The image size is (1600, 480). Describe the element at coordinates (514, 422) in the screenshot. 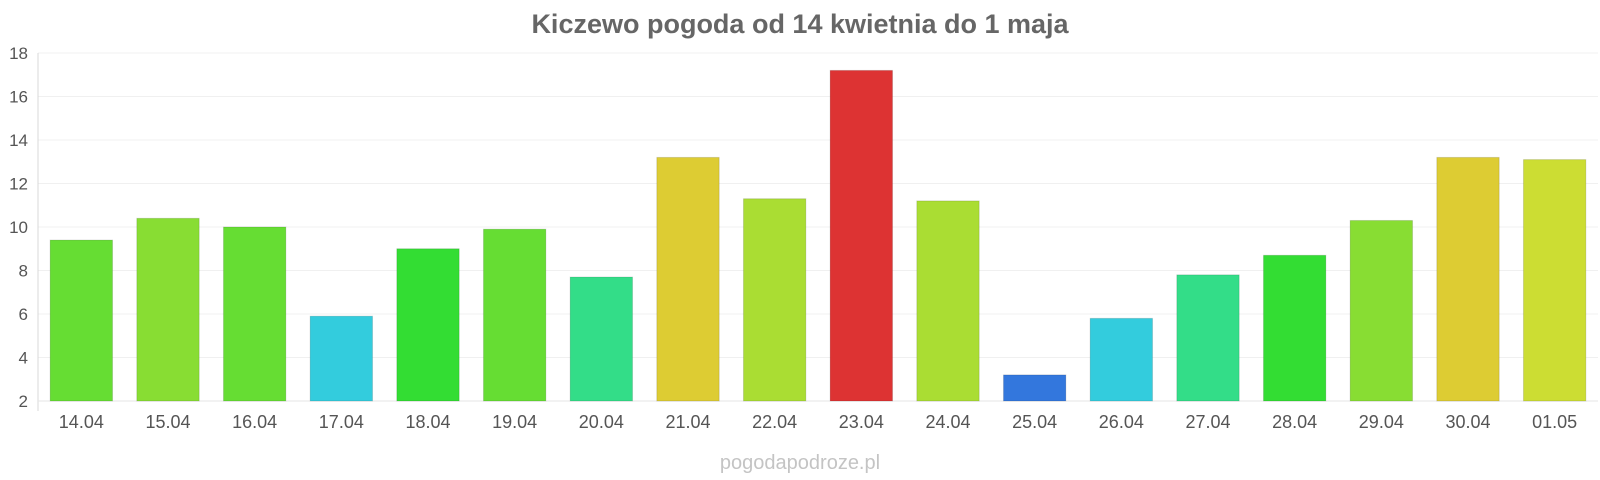

I see `x-tick-label: 19.04` at that location.